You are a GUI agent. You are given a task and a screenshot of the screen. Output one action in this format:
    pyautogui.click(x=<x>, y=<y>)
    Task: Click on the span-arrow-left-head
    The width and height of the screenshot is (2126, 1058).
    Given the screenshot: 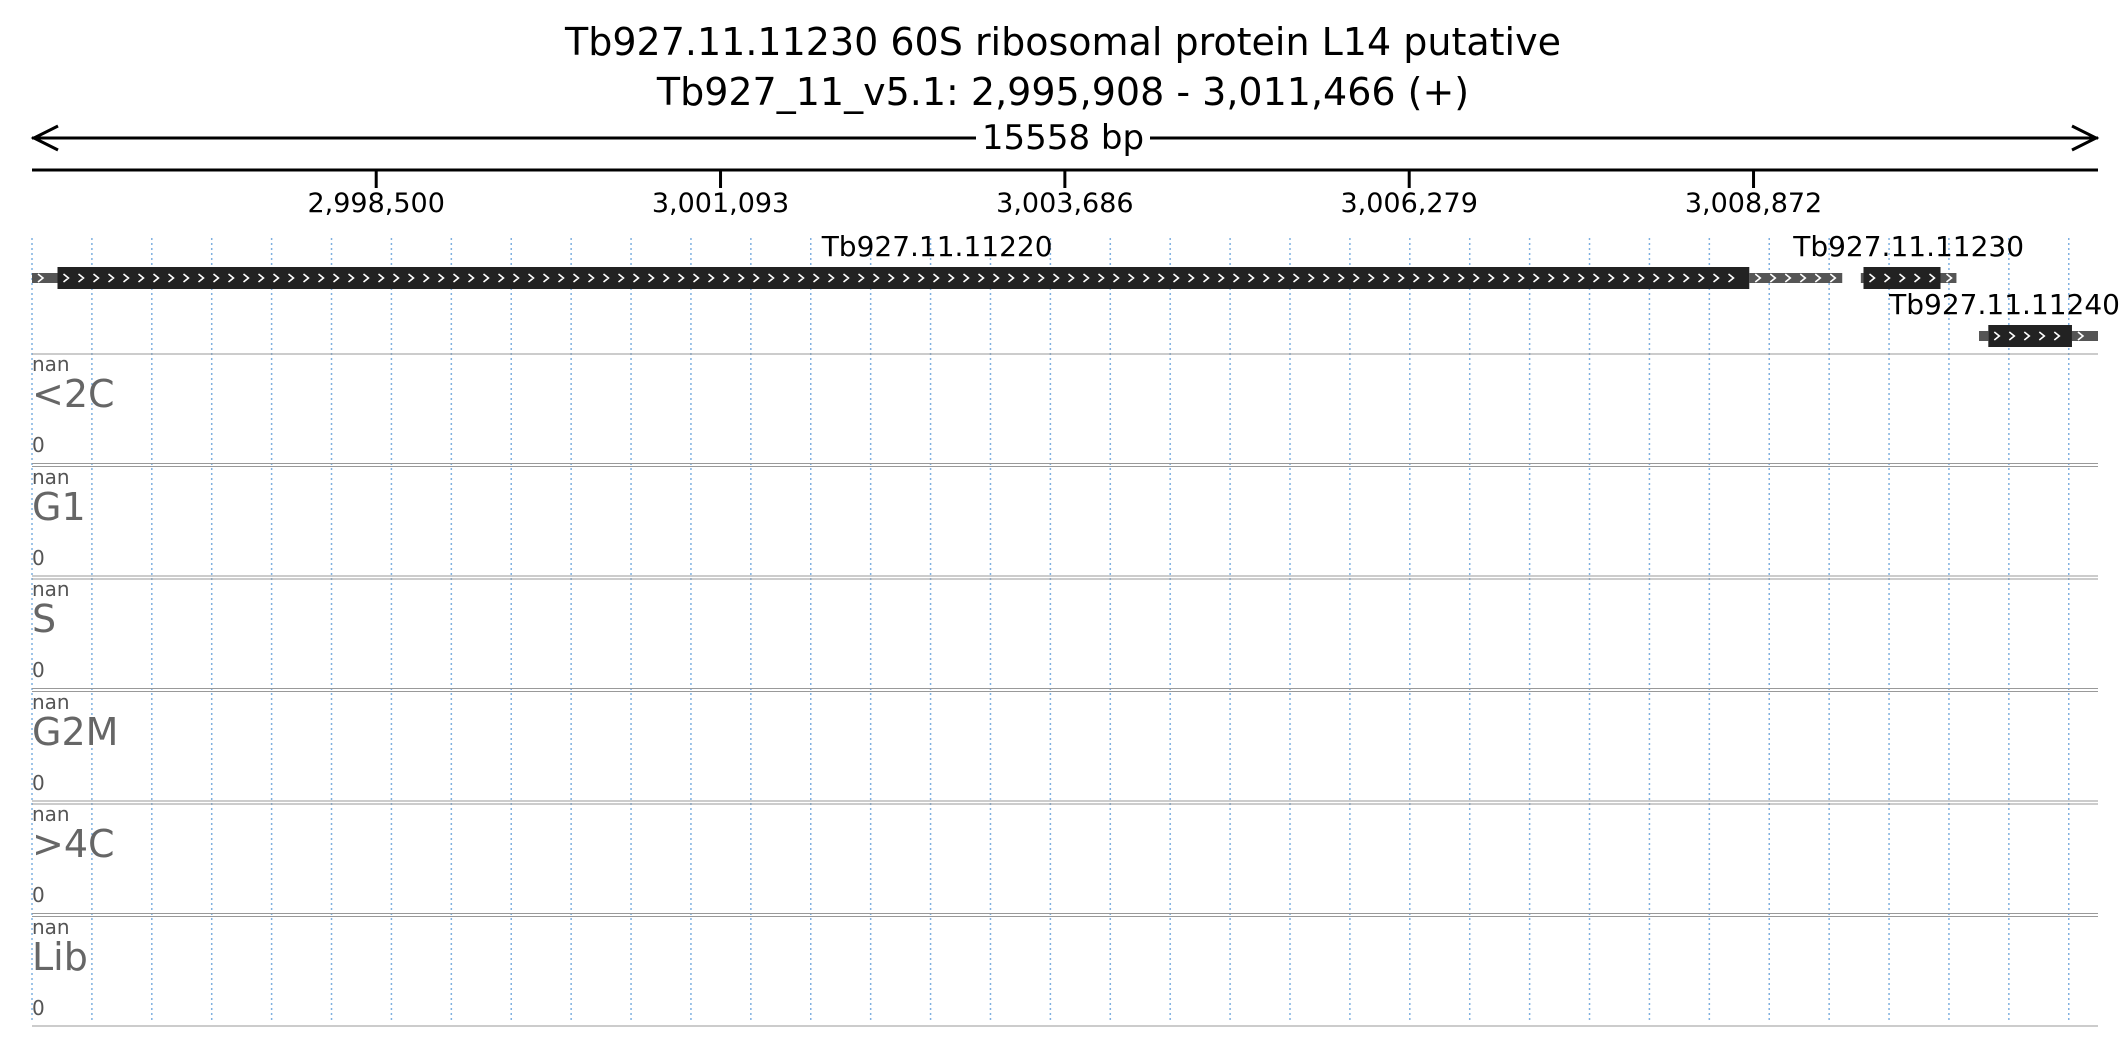 What is the action you would take?
    pyautogui.click(x=44, y=138)
    